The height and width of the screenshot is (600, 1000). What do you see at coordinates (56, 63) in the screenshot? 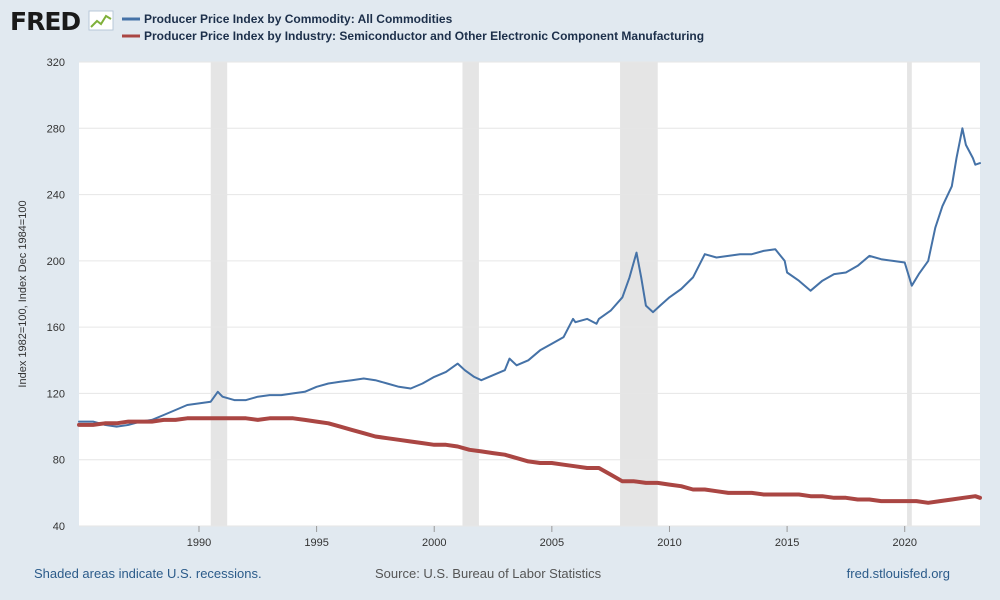
I see `y-tick-label: 320` at bounding box center [56, 63].